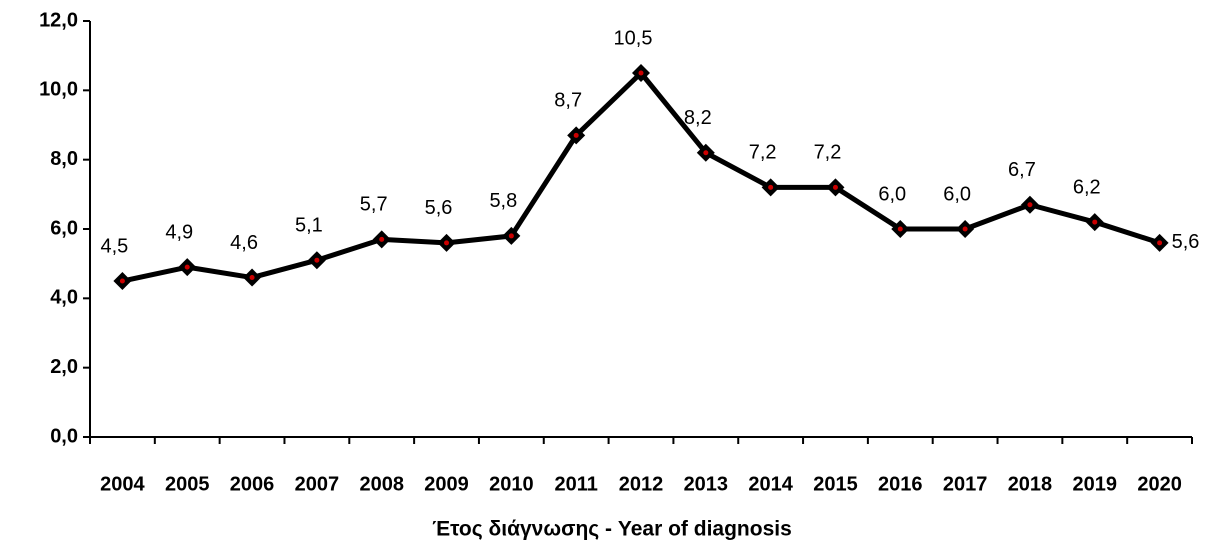 This screenshot has height=556, width=1223. I want to click on value-label: 6,7, so click(1022, 170).